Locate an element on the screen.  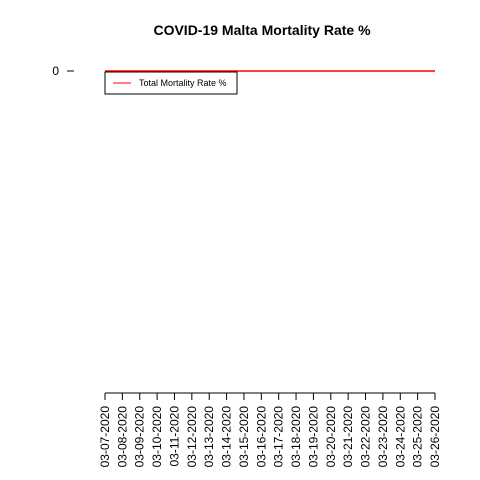
x-tick-label: 03-15-2020 is located at coordinates (244, 437).